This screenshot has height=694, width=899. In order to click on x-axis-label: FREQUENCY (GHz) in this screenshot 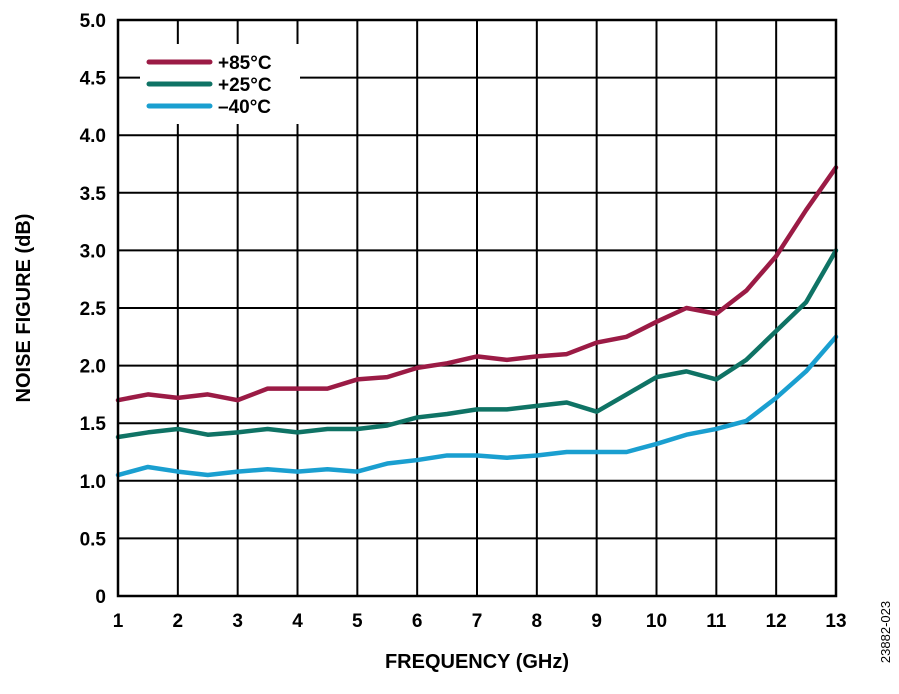, I will do `click(477, 662)`.